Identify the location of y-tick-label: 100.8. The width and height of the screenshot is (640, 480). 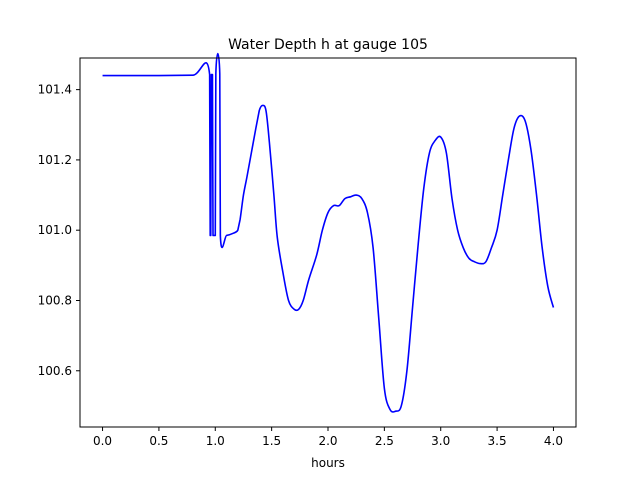
(55, 300).